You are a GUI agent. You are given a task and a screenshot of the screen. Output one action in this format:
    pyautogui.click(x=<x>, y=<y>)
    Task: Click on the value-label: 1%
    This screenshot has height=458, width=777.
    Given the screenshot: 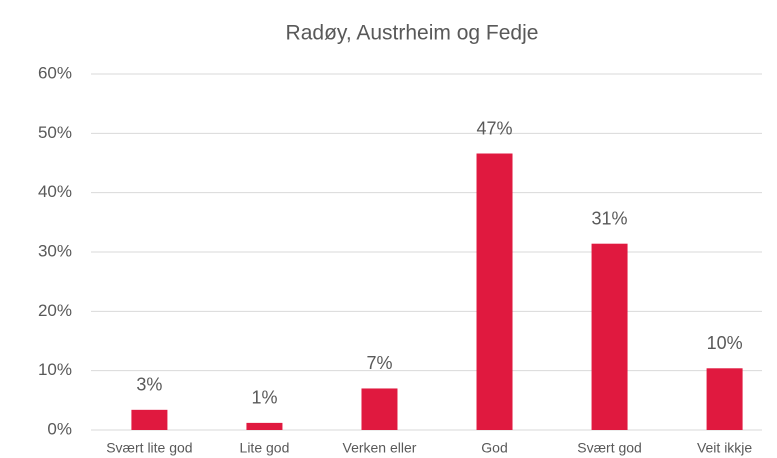 What is the action you would take?
    pyautogui.click(x=264, y=398)
    